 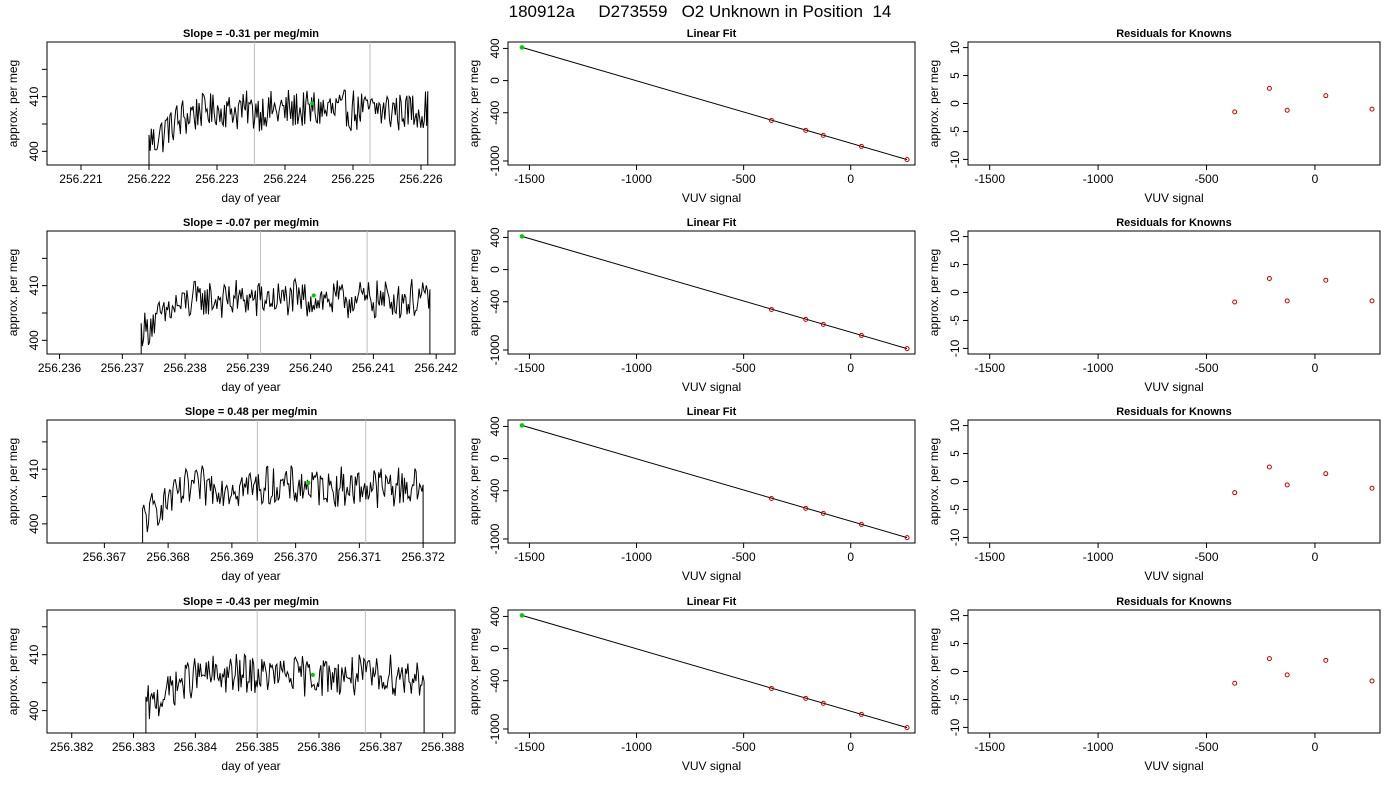 What do you see at coordinates (105, 557) in the screenshot?
I see `x-tick-label: 256.367` at bounding box center [105, 557].